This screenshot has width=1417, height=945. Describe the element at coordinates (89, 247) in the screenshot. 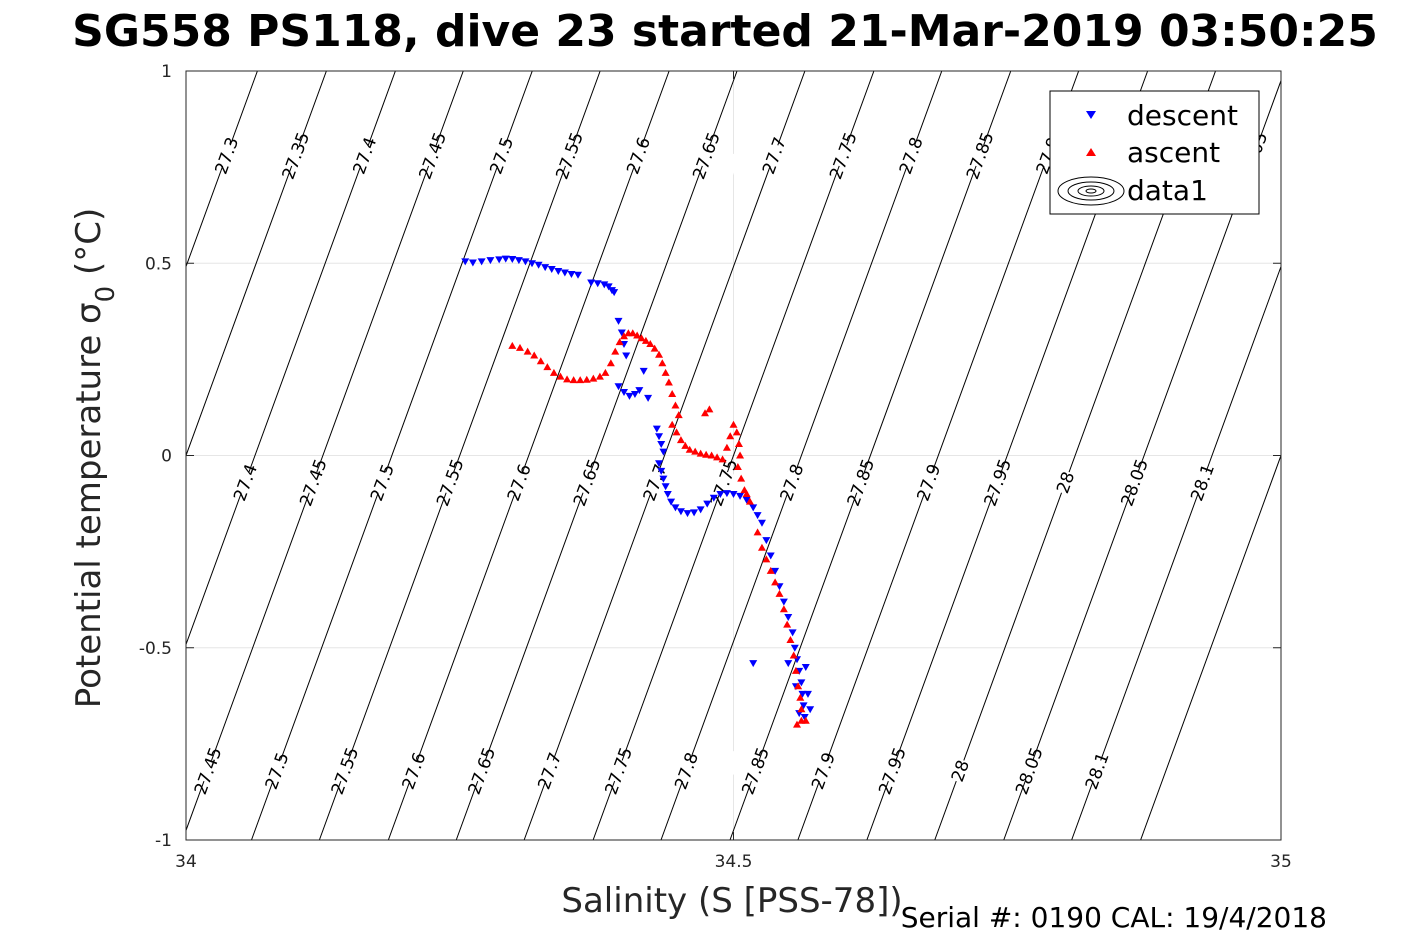

I see `y-axis-label-unit: (°C)` at that location.